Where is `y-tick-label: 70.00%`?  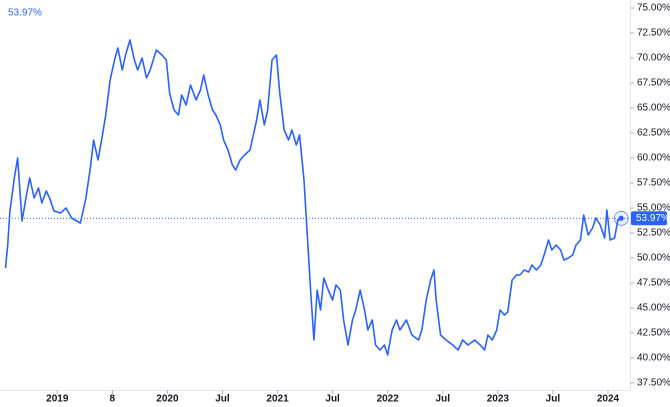
y-tick-label: 70.00% is located at coordinates (653, 58).